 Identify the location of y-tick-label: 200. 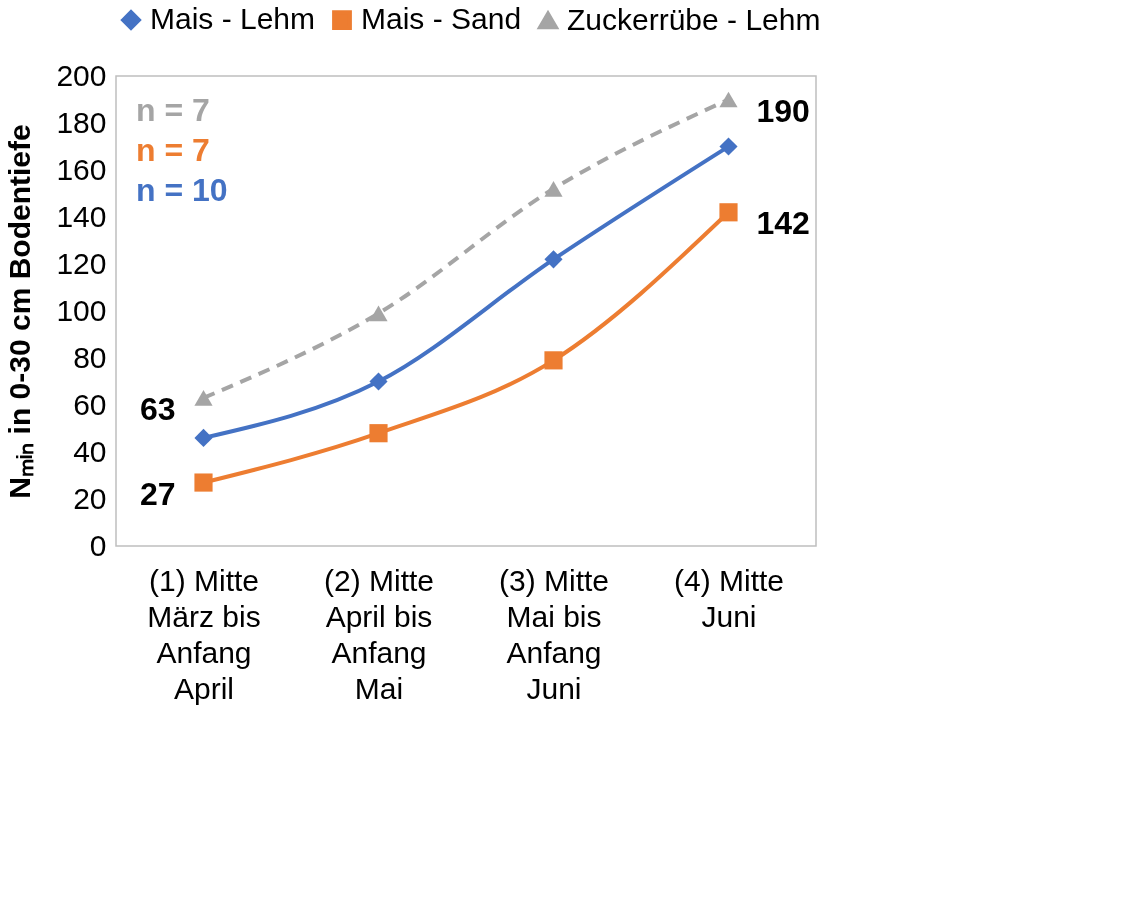
(81, 75).